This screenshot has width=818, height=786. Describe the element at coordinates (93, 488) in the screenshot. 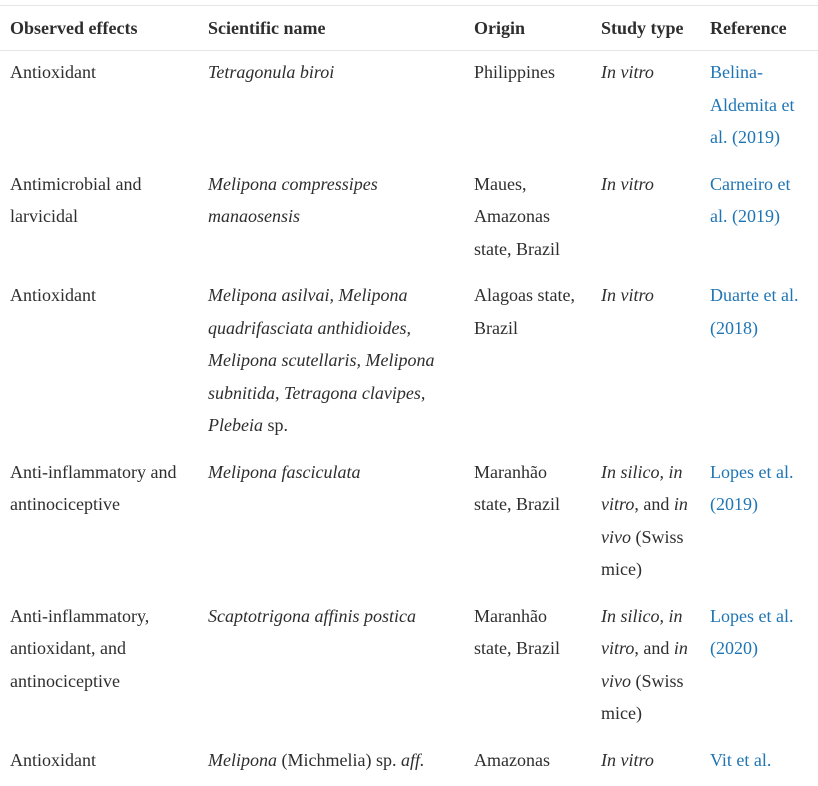

I see `cell-text: Anti-inflammatory and antinociceptive` at that location.